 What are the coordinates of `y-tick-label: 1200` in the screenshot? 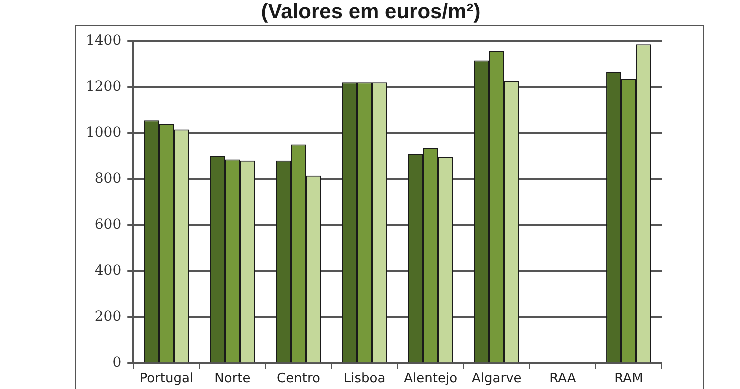 It's located at (104, 86).